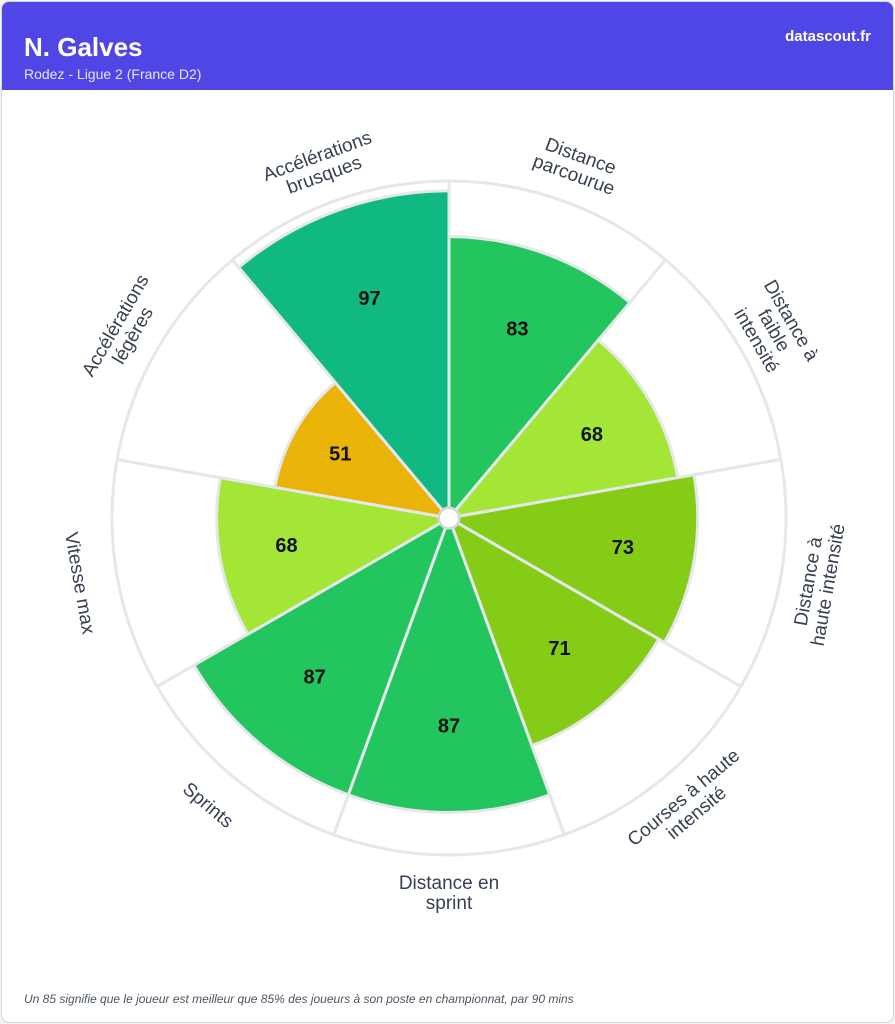  What do you see at coordinates (819, 583) in the screenshot?
I see `category-label: Distance àhaute intensité` at bounding box center [819, 583].